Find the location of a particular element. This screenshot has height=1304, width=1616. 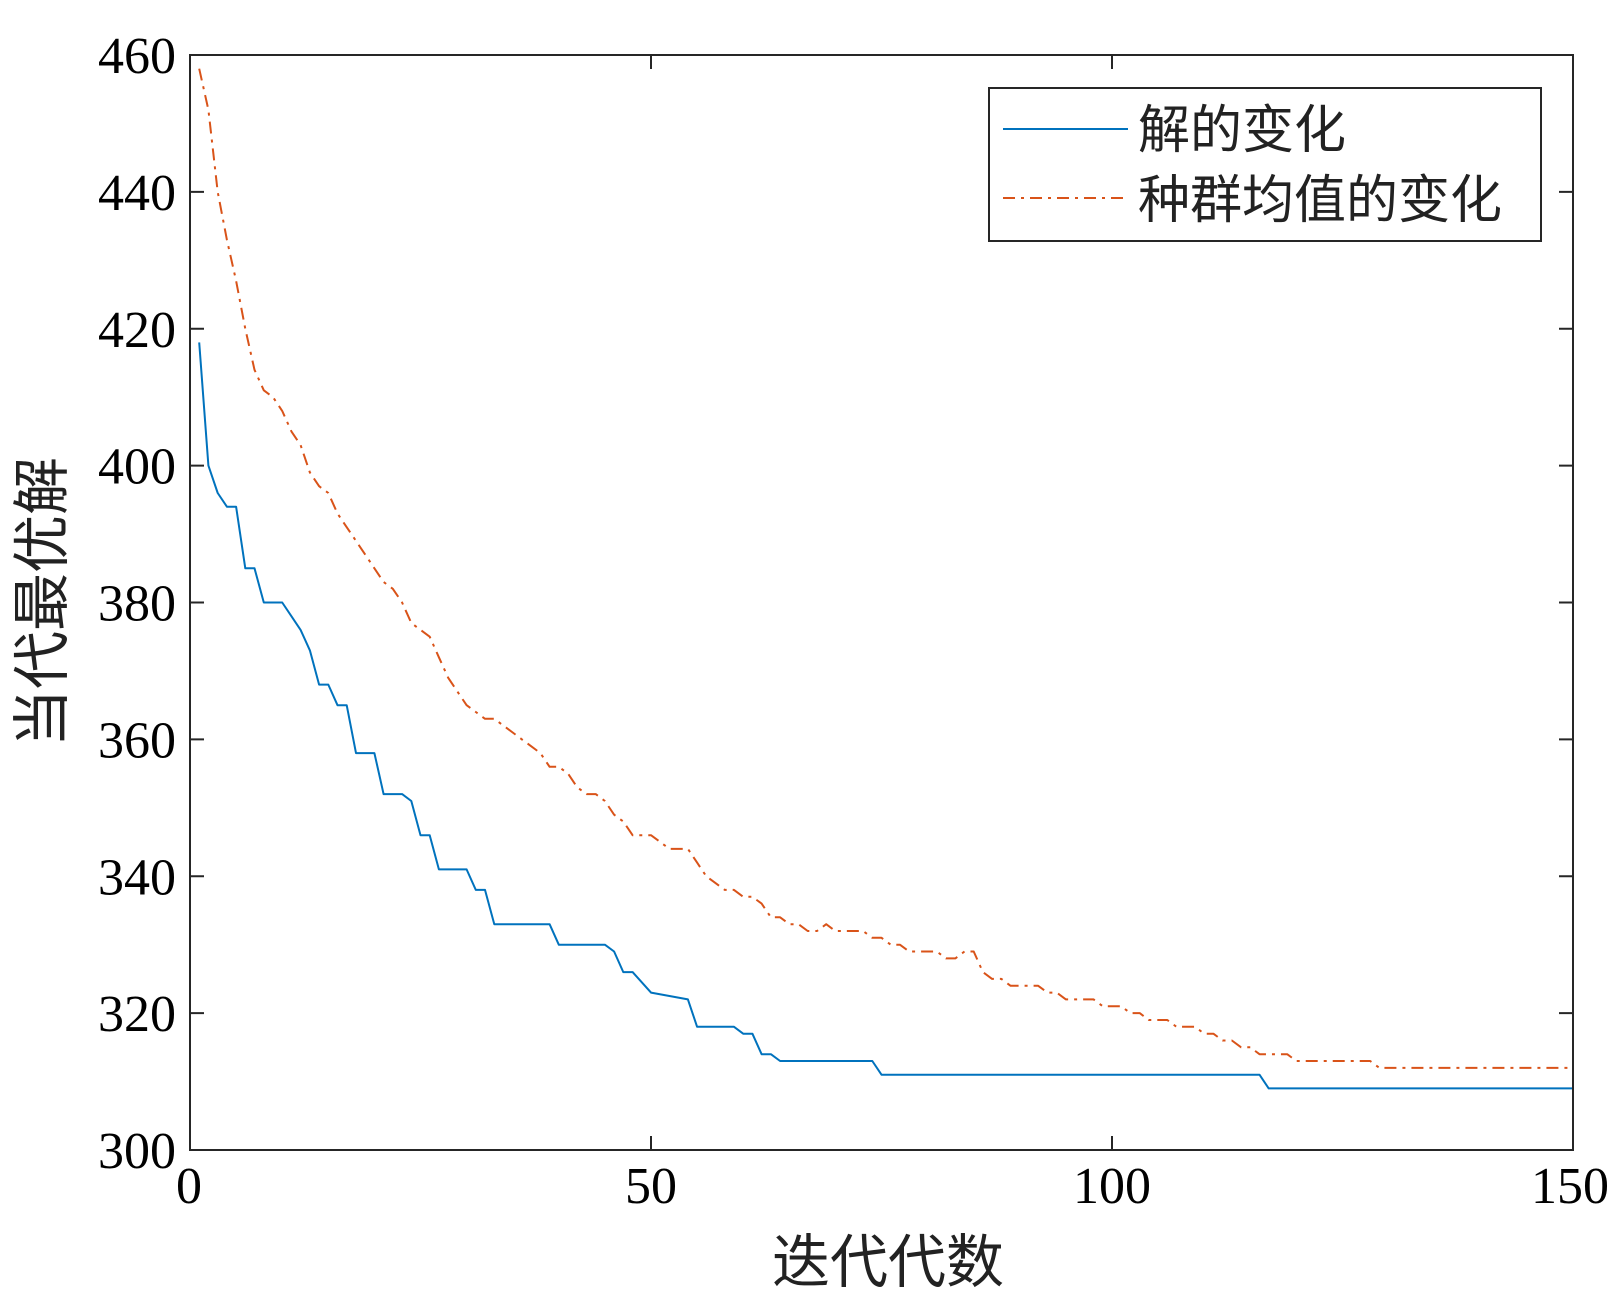

y-tick-label: 420 is located at coordinates (137, 330).